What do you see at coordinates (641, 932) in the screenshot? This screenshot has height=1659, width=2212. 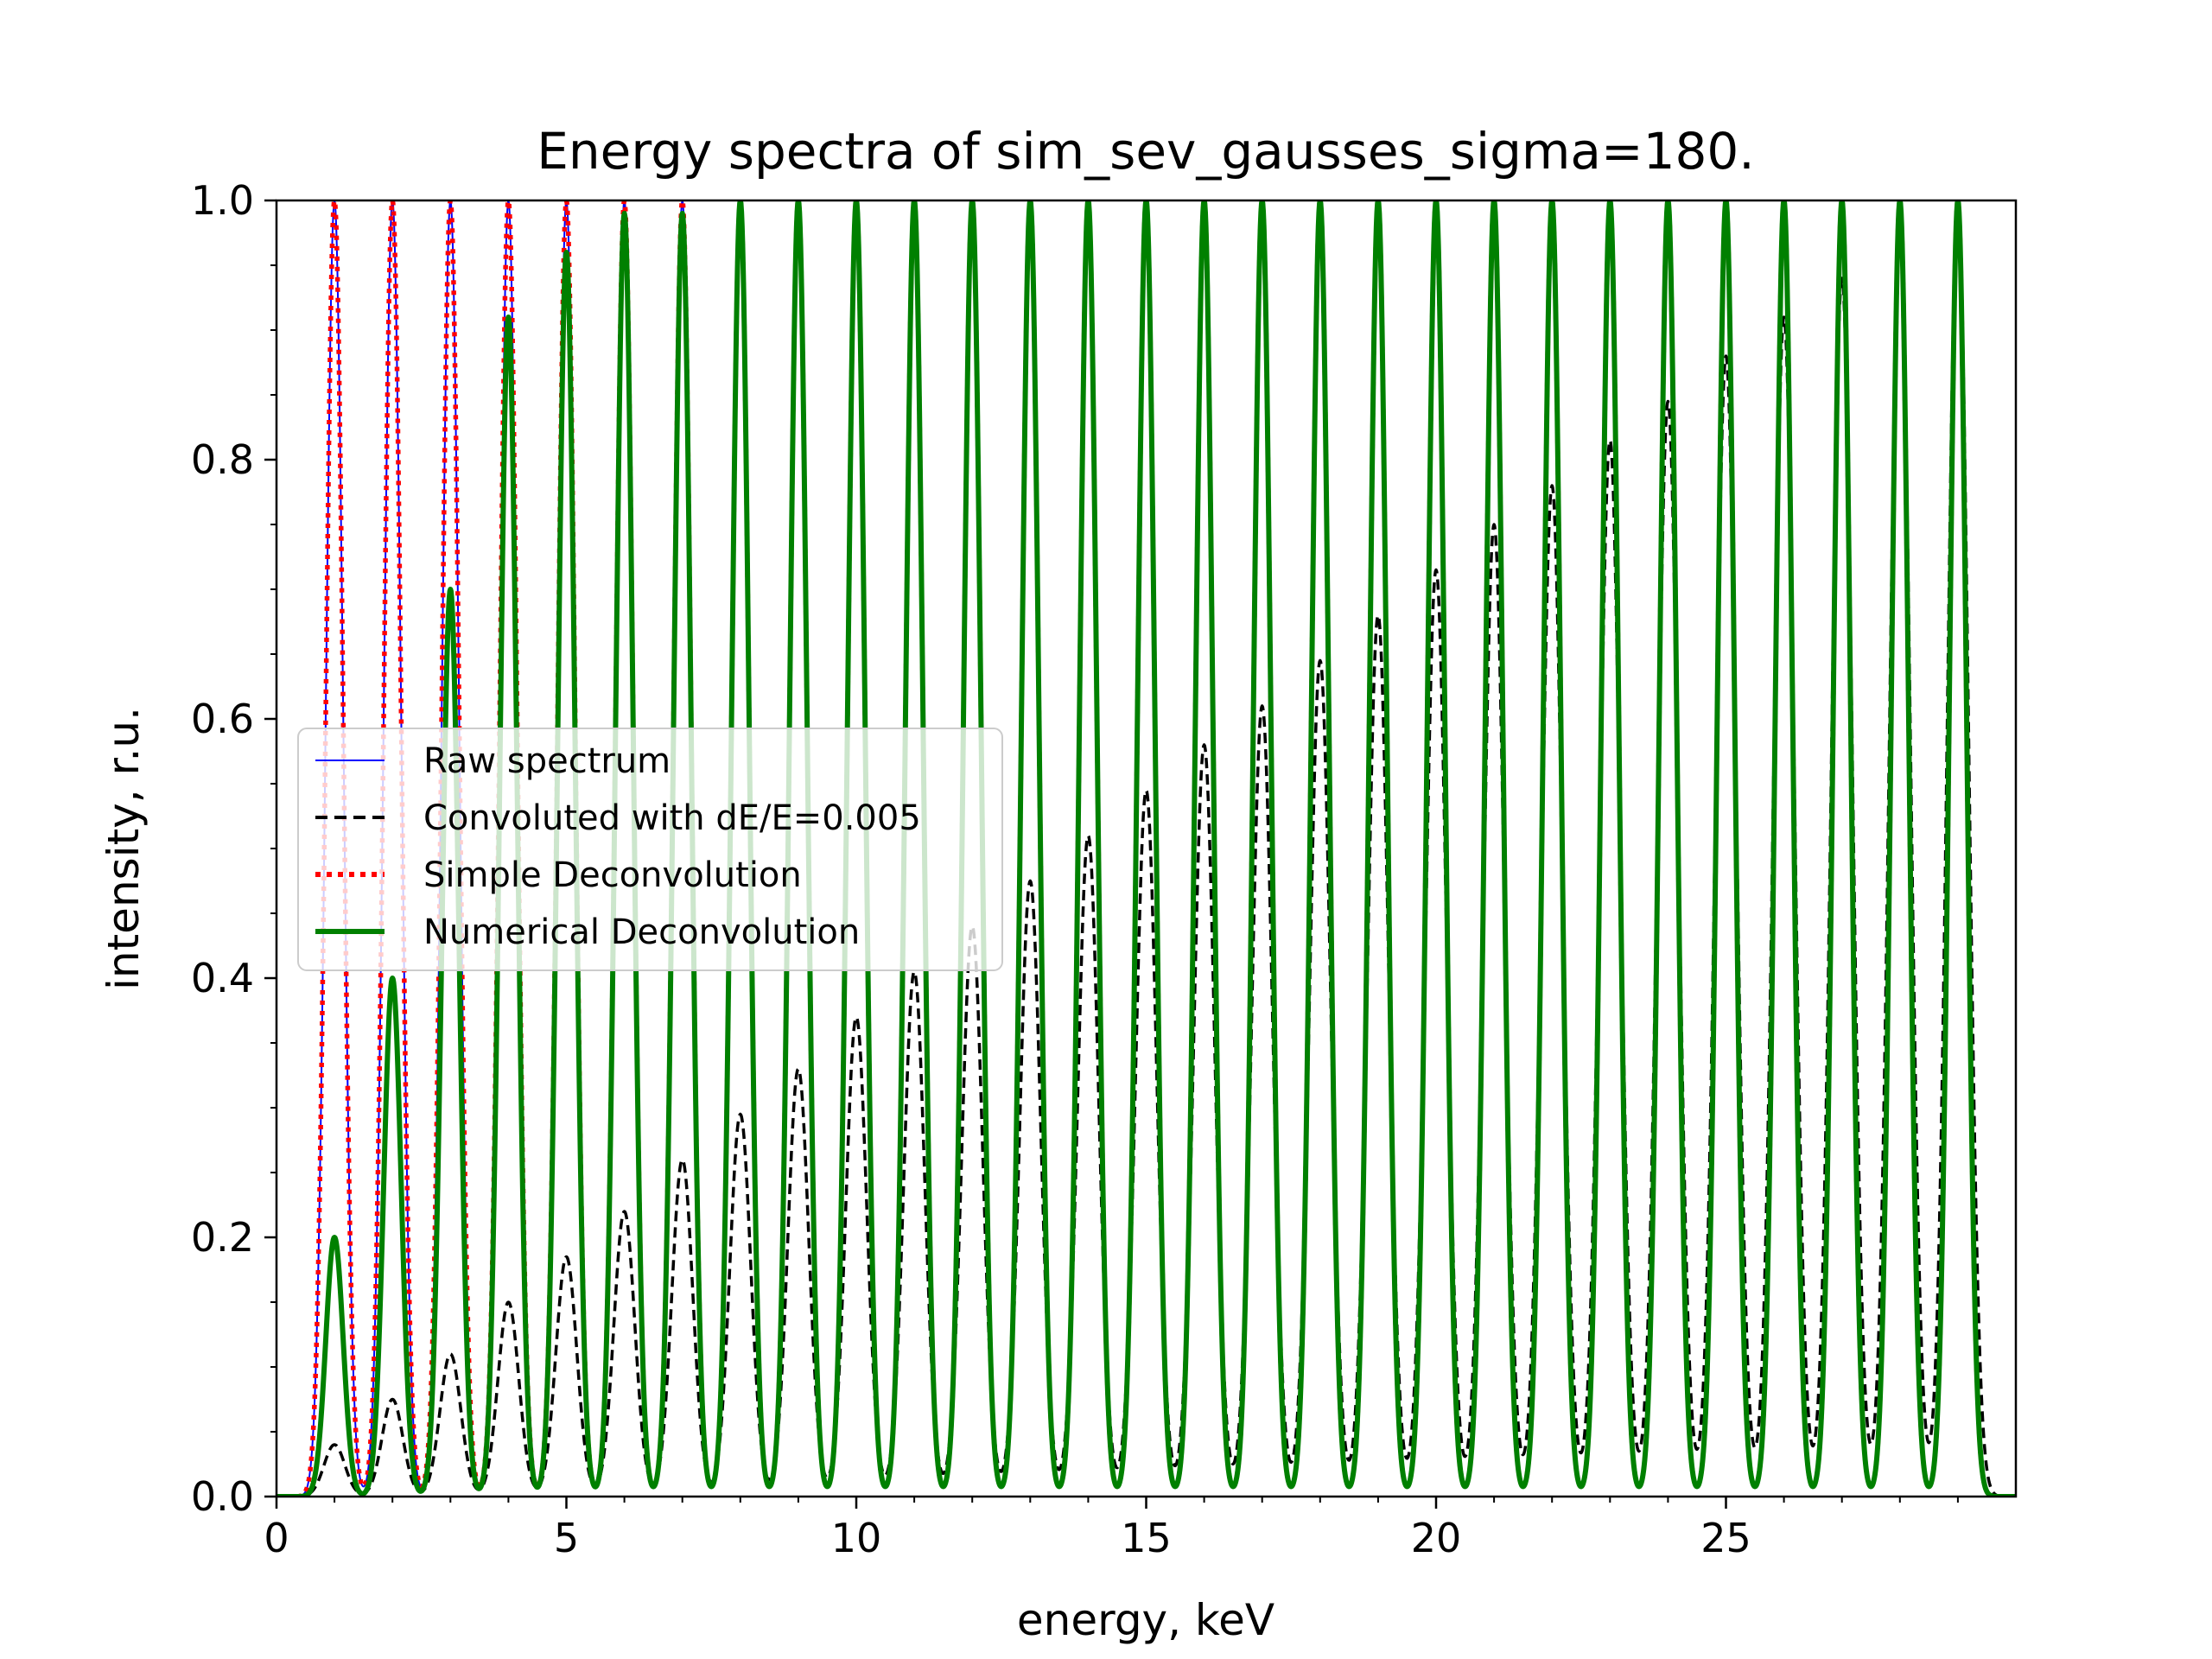 I see `legend-label-numerical: Numerical Deconvolution` at bounding box center [641, 932].